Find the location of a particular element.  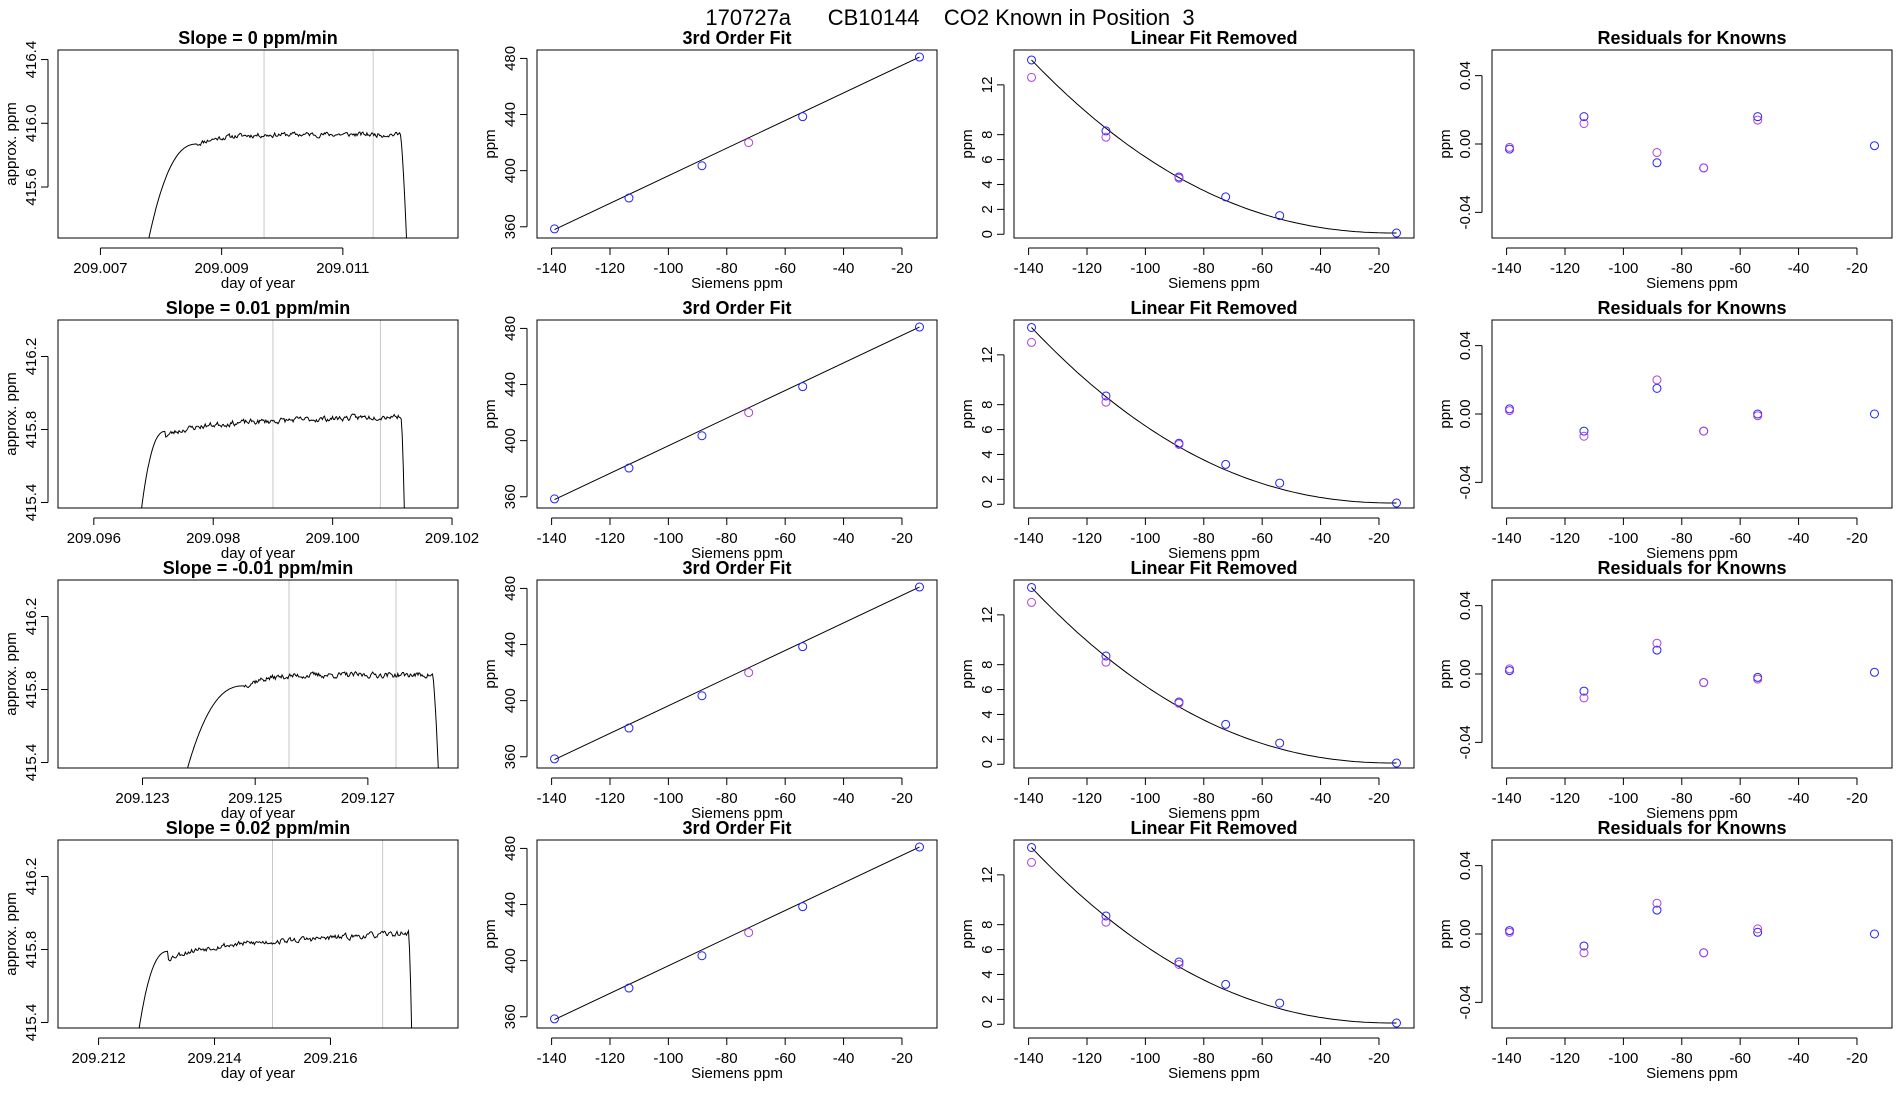

panel-title: Slope = 0 ppm/min is located at coordinates (258, 38).